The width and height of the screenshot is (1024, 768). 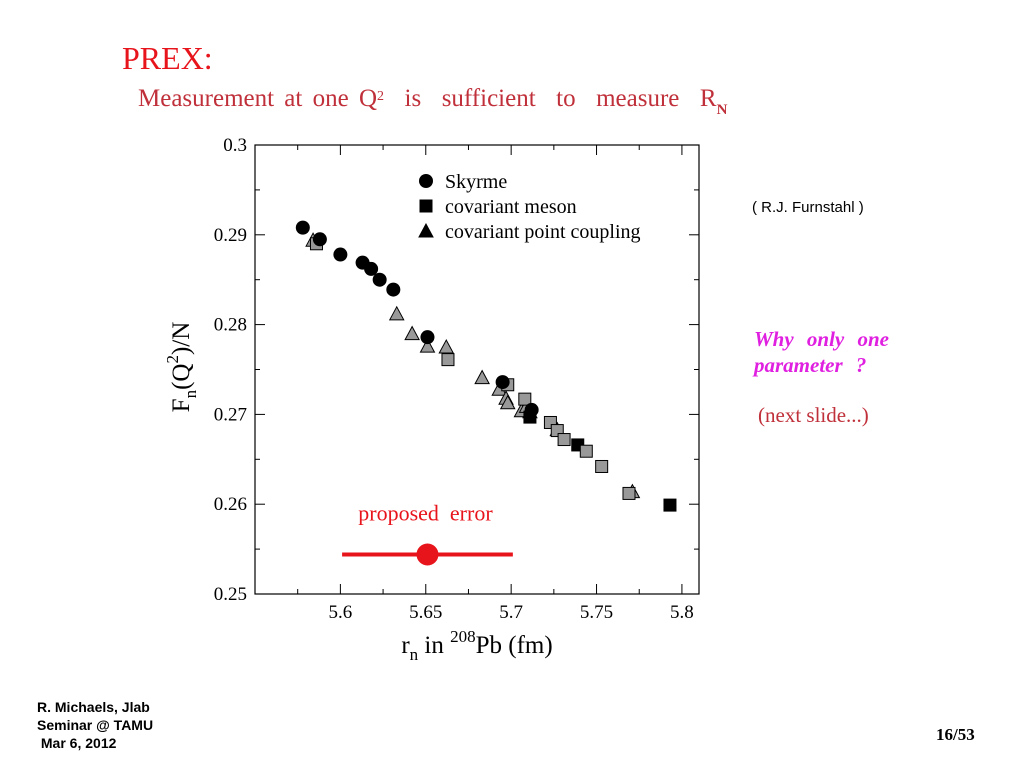 What do you see at coordinates (514, 645) in the screenshot?
I see `x-label-tail: Pb (fm)` at bounding box center [514, 645].